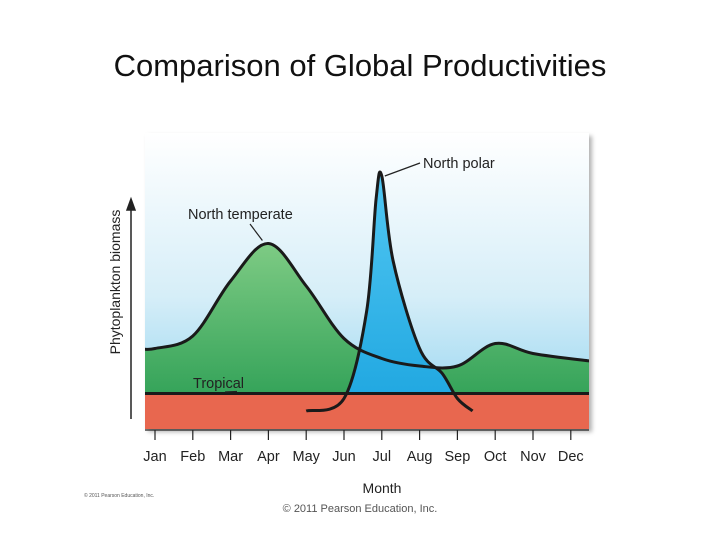 Image resolution: width=720 pixels, height=540 pixels. Describe the element at coordinates (306, 457) in the screenshot. I see `x-tick-label: May` at that location.